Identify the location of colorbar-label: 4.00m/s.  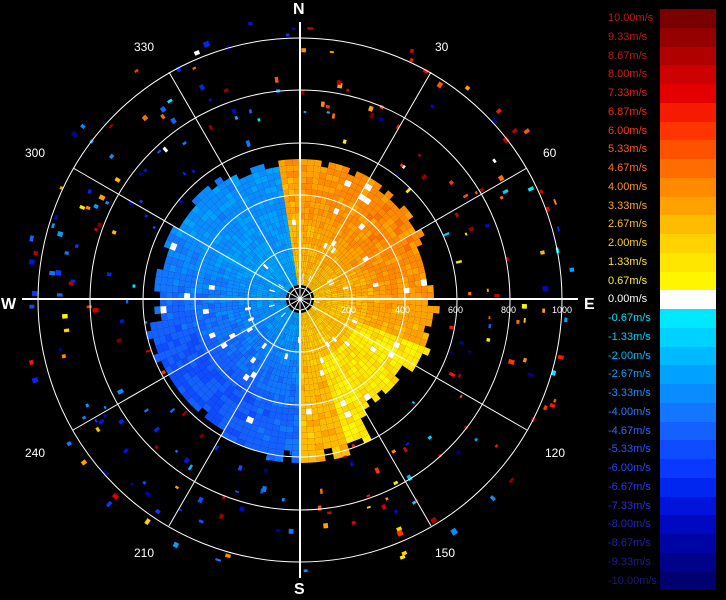
(628, 186).